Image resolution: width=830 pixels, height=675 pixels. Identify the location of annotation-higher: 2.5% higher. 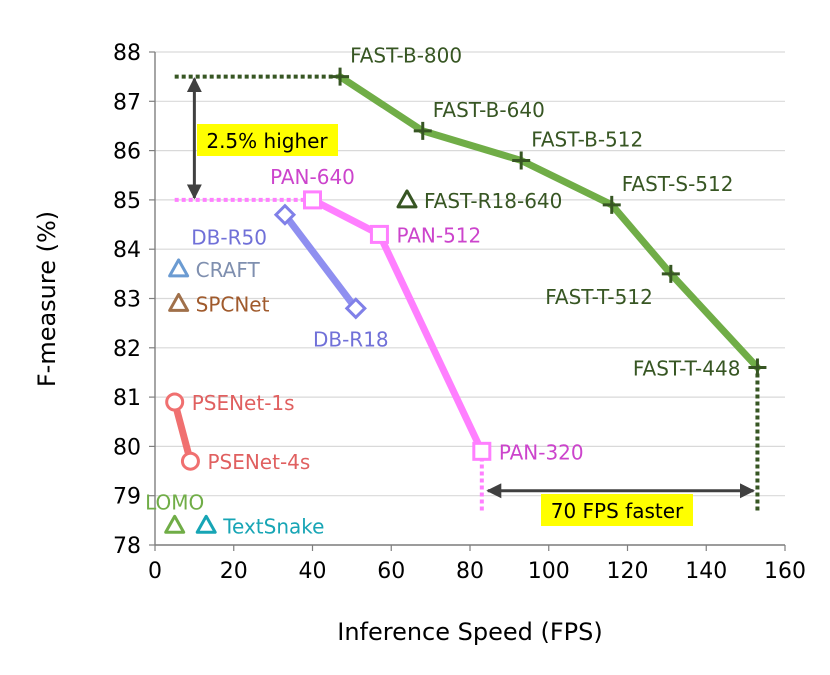
(267, 141).